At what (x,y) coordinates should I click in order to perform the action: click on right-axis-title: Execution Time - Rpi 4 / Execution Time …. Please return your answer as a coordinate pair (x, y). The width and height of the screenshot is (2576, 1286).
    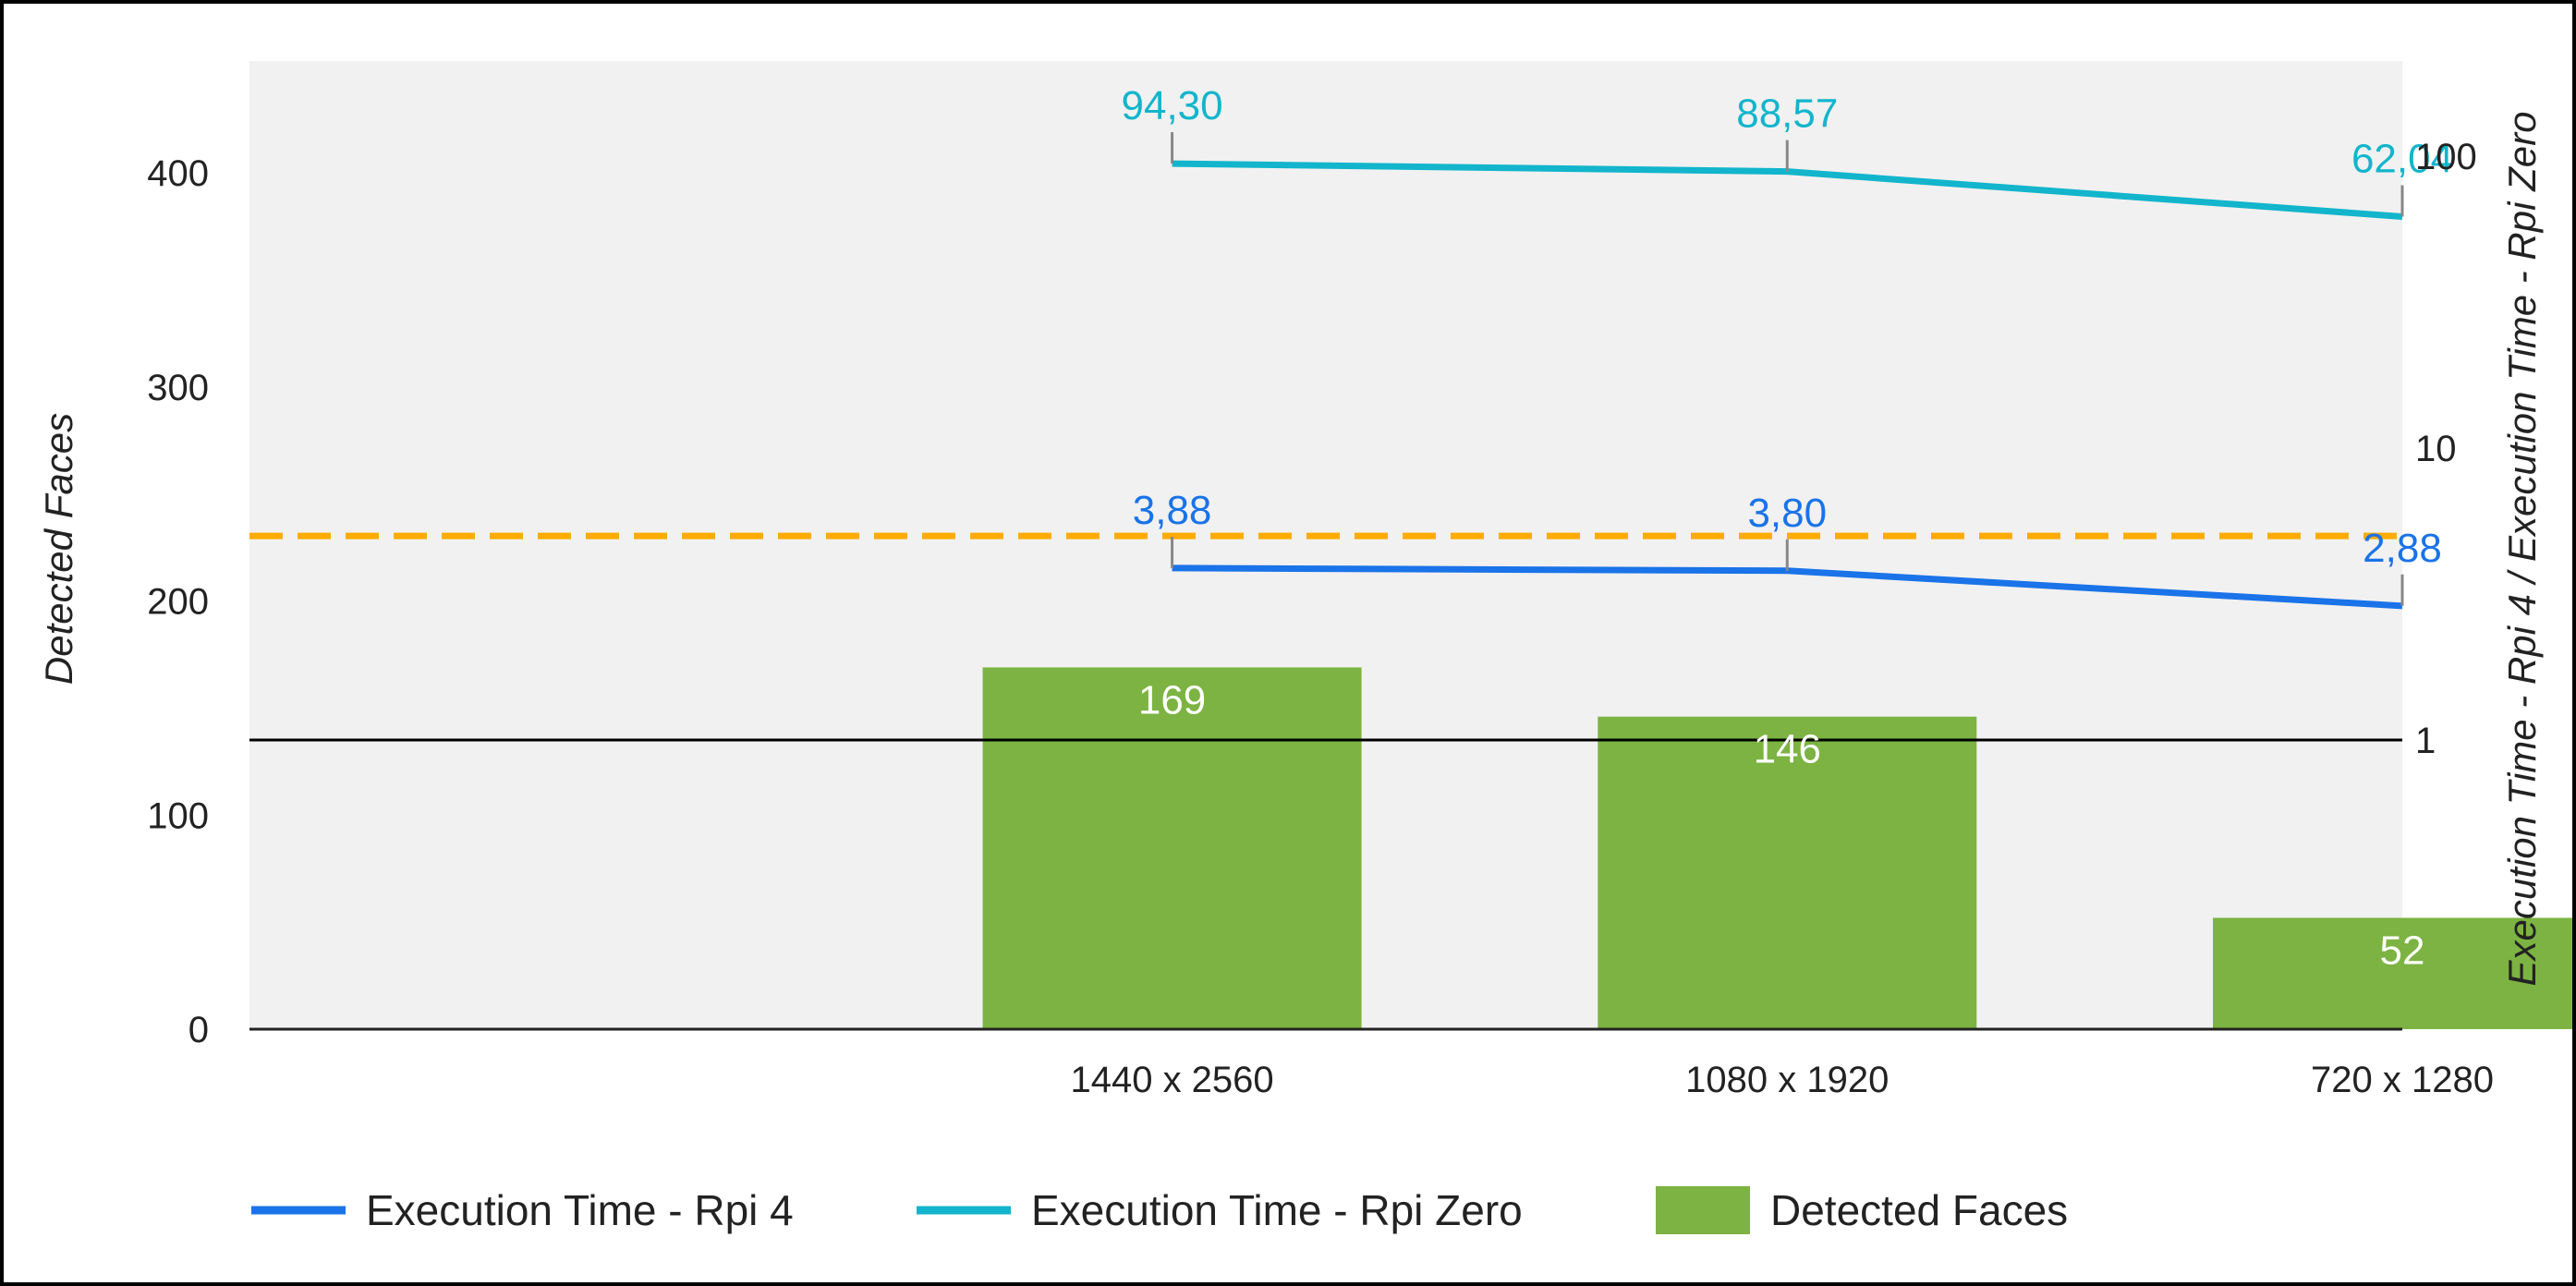
    Looking at the image, I should click on (2522, 550).